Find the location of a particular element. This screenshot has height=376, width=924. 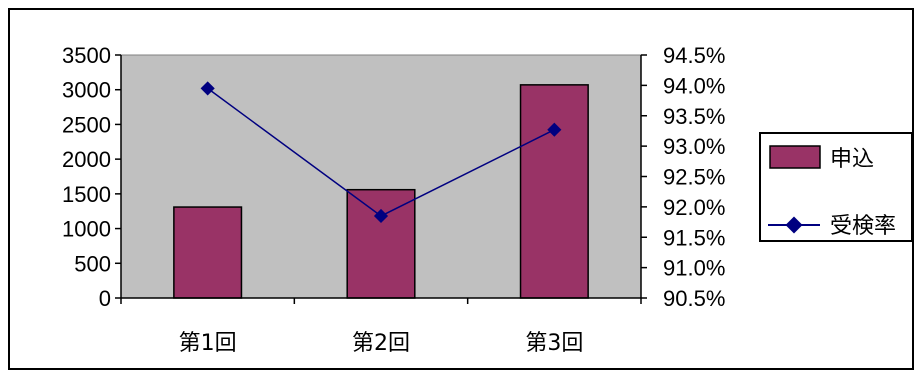

right-tick-label: 92.5% is located at coordinates (694, 177).